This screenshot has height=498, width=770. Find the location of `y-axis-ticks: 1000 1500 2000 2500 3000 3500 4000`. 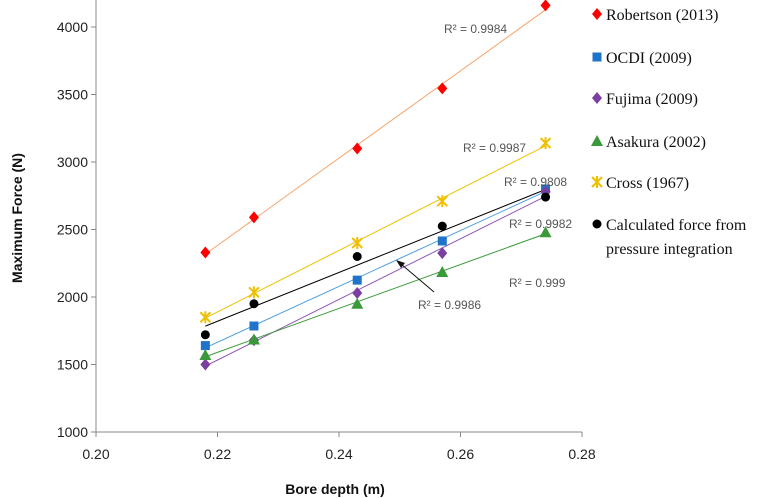

y-axis-ticks: 1000 1500 2000 2500 3000 3500 4000 is located at coordinates (76, 229).